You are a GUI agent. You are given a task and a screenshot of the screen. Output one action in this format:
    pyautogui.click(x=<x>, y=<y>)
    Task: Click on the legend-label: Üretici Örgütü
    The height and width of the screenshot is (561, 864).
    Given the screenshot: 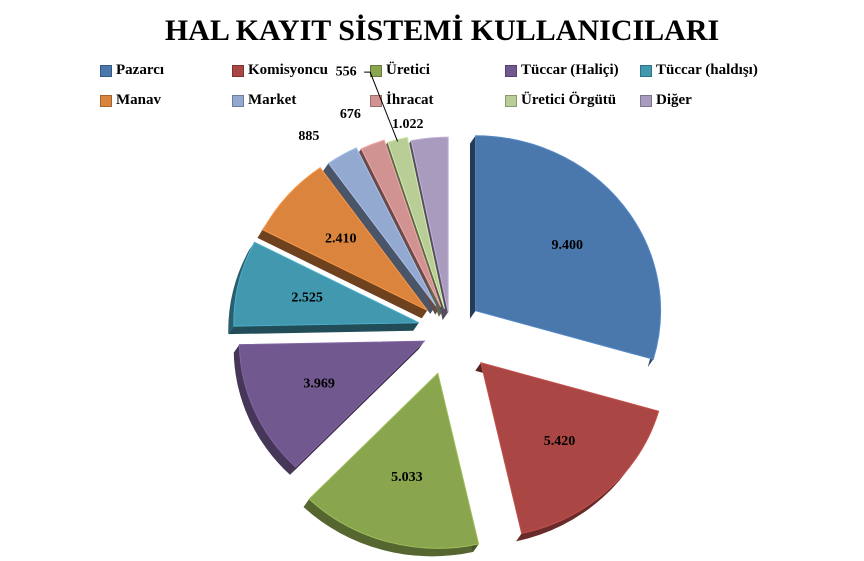 What is the action you would take?
    pyautogui.click(x=569, y=100)
    